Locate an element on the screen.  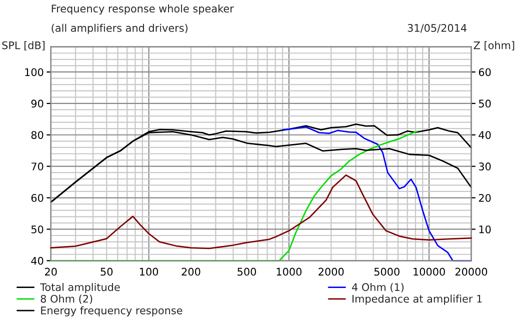
y-tick-label: 90 is located at coordinates (37, 104).